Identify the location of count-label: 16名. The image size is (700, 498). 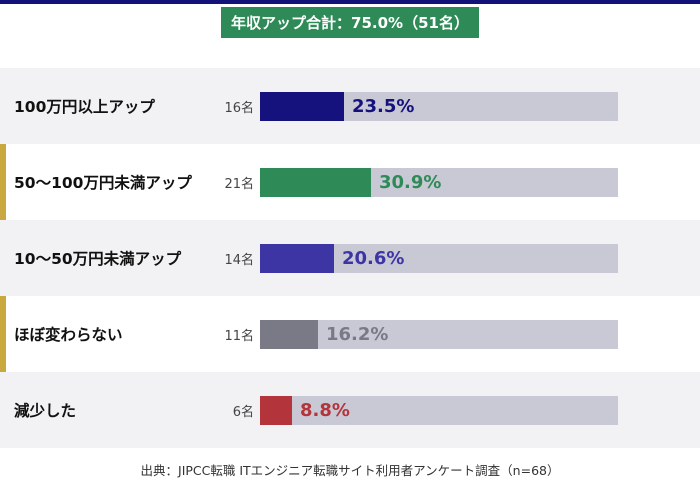
(239, 108).